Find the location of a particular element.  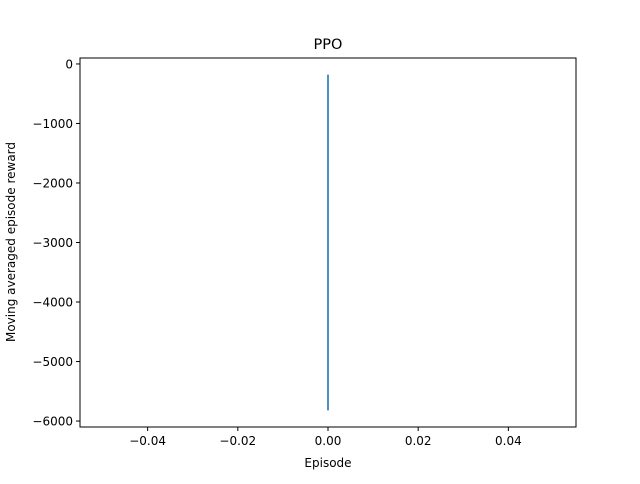

x-axis-ticks: −0.04 −0.02 0.00 0.02 0.04 is located at coordinates (325, 437).